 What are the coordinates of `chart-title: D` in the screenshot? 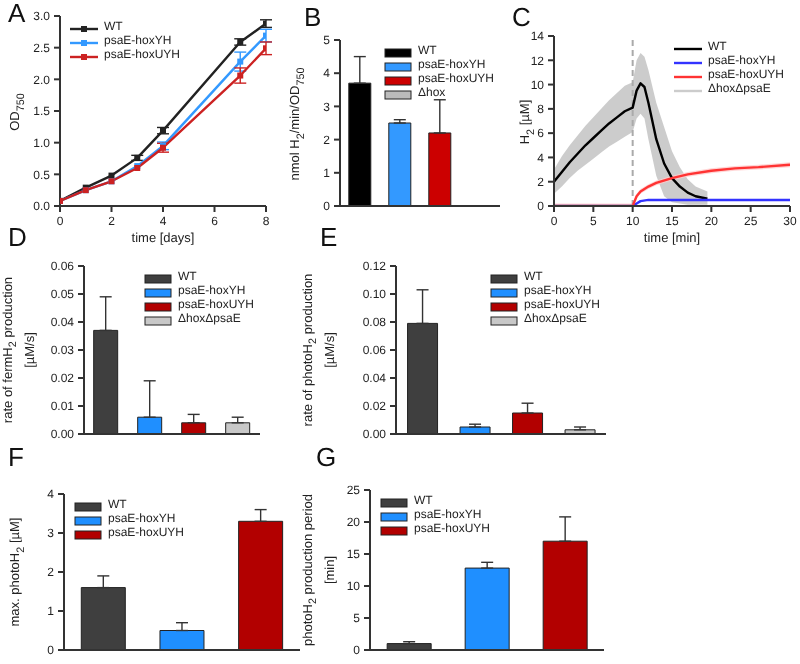 It's located at (17, 237).